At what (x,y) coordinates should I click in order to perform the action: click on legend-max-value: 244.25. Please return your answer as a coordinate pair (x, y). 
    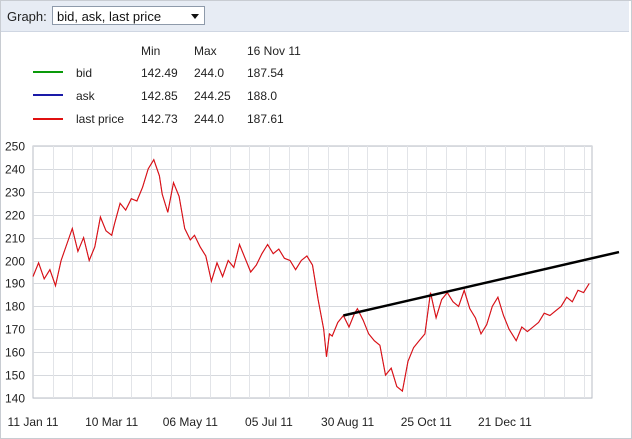
    Looking at the image, I should click on (212, 96).